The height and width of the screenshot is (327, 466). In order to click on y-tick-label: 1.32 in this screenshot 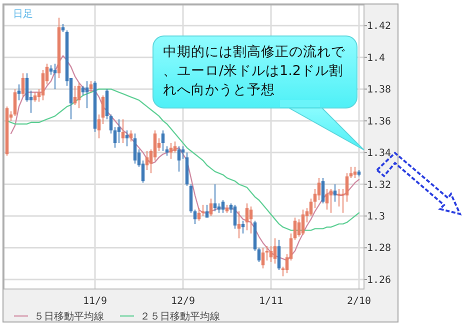, I will do `click(379, 185)`.